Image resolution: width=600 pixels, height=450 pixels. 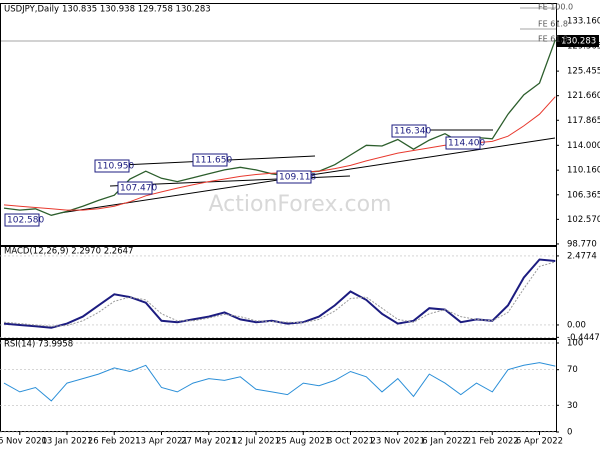 I want to click on x-tick-label: 6 Apr 2022, so click(x=539, y=442).